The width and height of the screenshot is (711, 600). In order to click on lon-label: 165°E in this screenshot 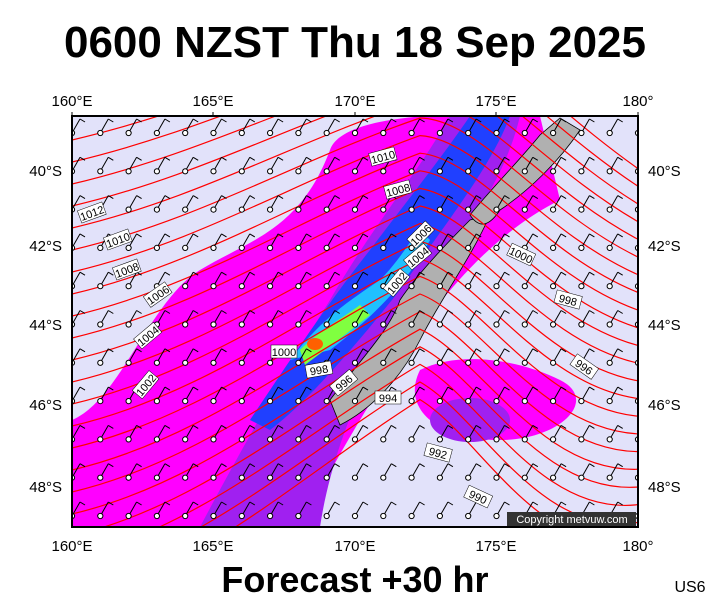, I will do `click(212, 101)`.